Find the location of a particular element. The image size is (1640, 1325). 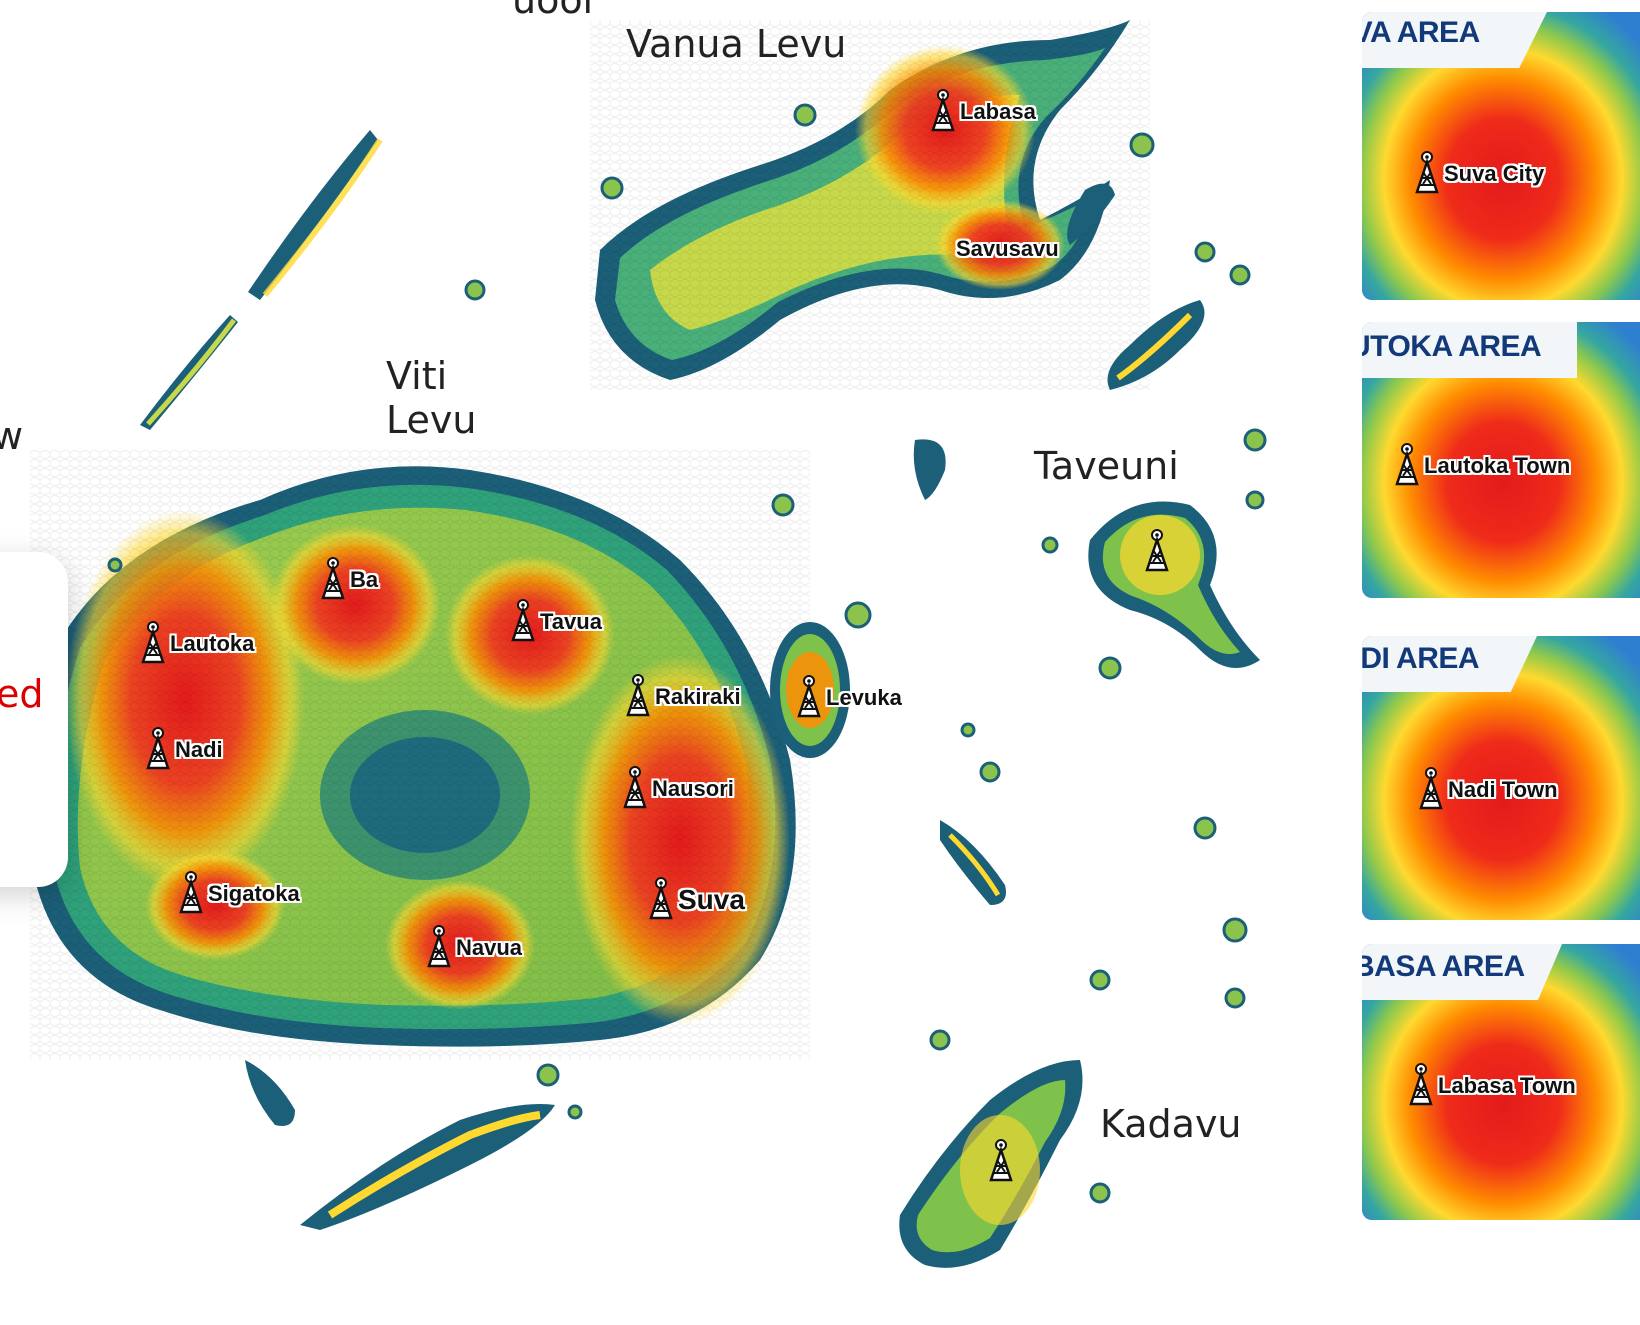

site-marker-ba: Ba is located at coordinates (349, 580).